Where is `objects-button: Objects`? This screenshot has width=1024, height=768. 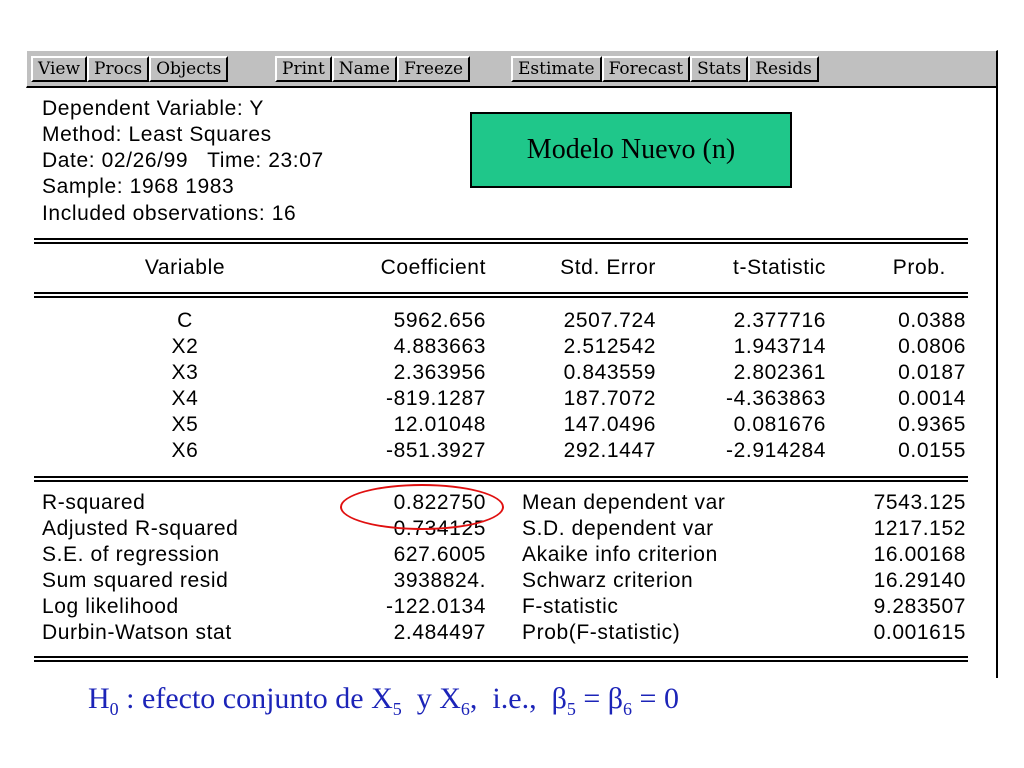
objects-button: Objects is located at coordinates (189, 69).